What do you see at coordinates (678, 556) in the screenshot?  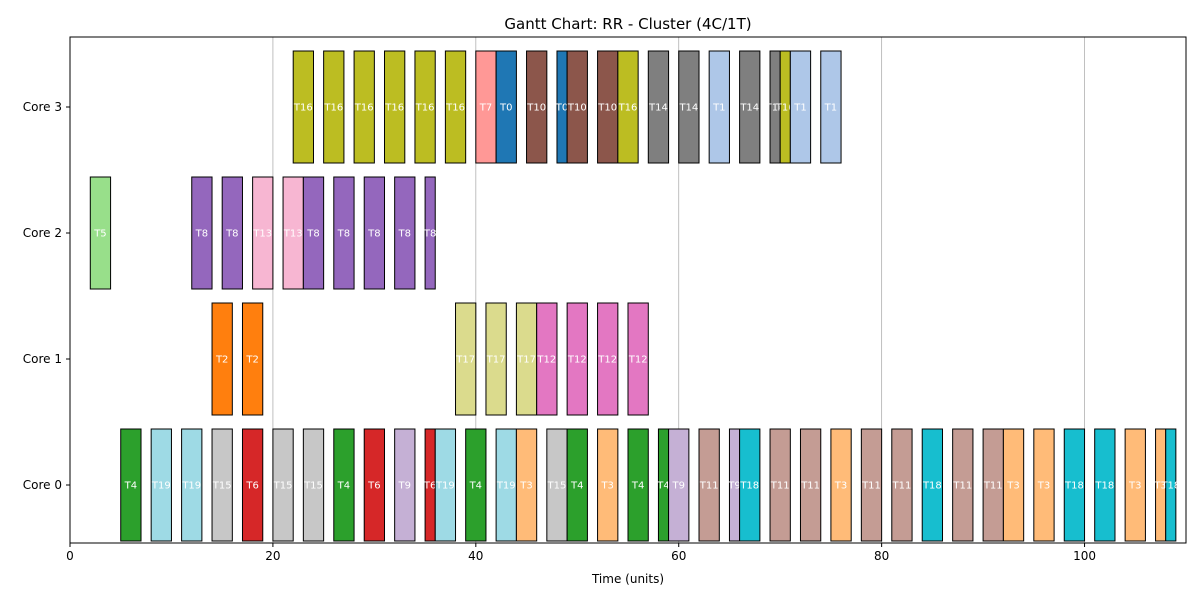 I see `x-tick-label: 60` at bounding box center [678, 556].